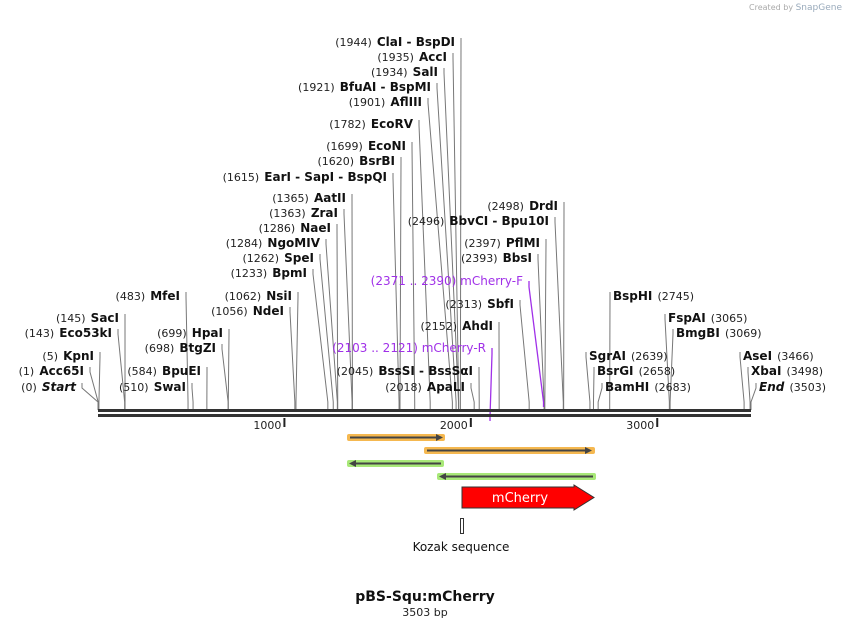  I want to click on enzyme-site-acci: (1935) AccI, so click(412, 55).